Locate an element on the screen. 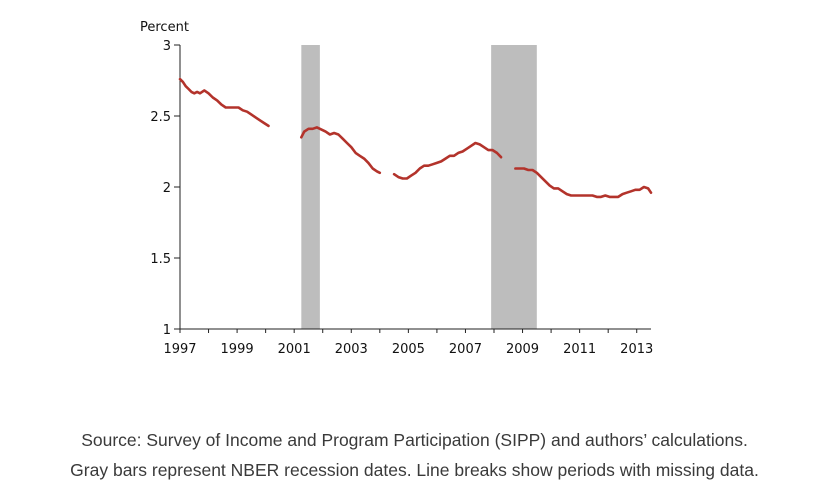 Image resolution: width=829 pixels, height=497 pixels. y-axis-label: Percent is located at coordinates (164, 27).